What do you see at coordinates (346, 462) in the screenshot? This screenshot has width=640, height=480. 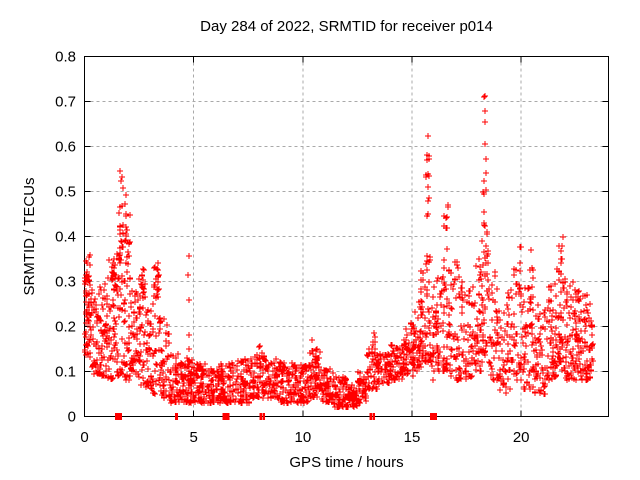 I see `x-axis-label: GPS time / hours` at bounding box center [346, 462].